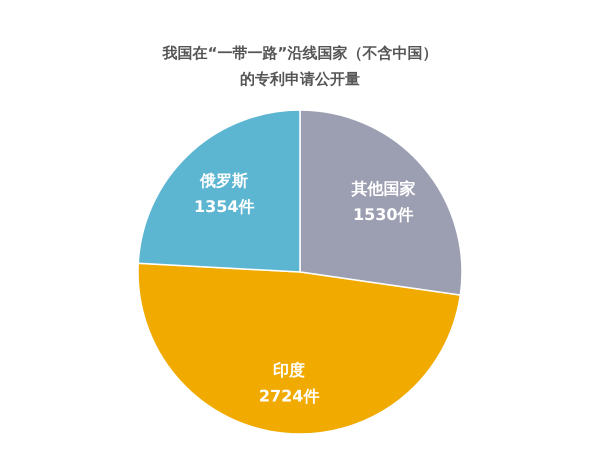  What do you see at coordinates (383, 214) in the screenshot?
I see `data-label: 1530件` at bounding box center [383, 214].